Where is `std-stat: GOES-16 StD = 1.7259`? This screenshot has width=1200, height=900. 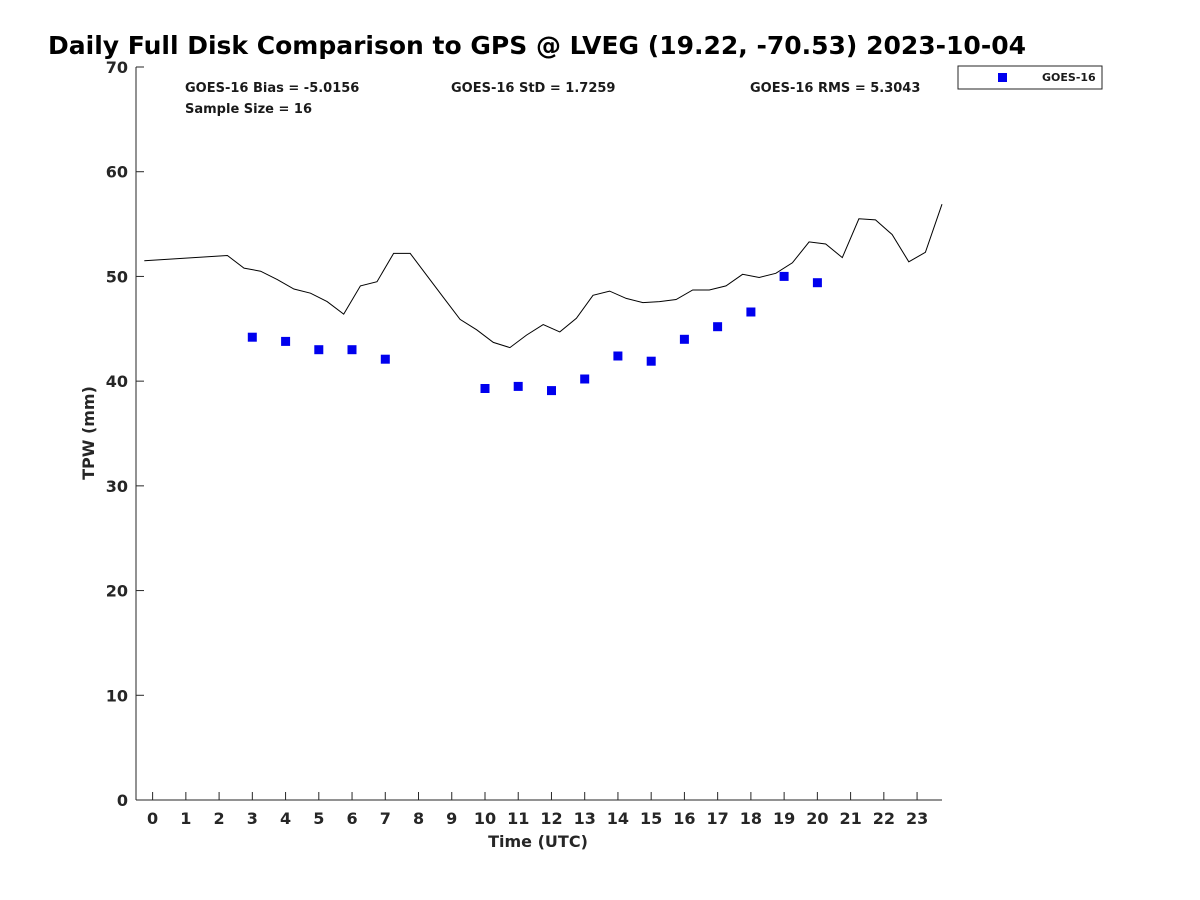
std-stat: GOES-16 StD = 1.7259 is located at coordinates (533, 88).